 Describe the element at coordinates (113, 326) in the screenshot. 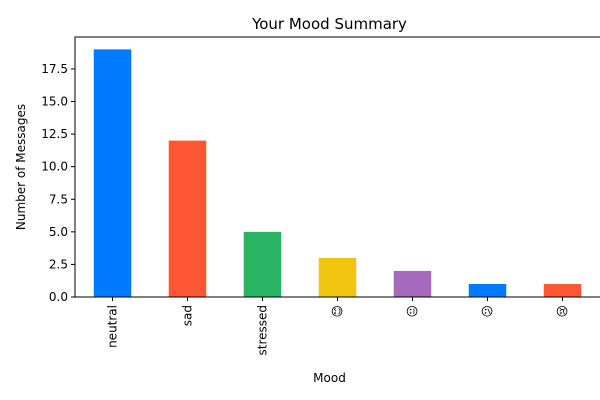

I see `x-tick-label-0: neutral` at that location.